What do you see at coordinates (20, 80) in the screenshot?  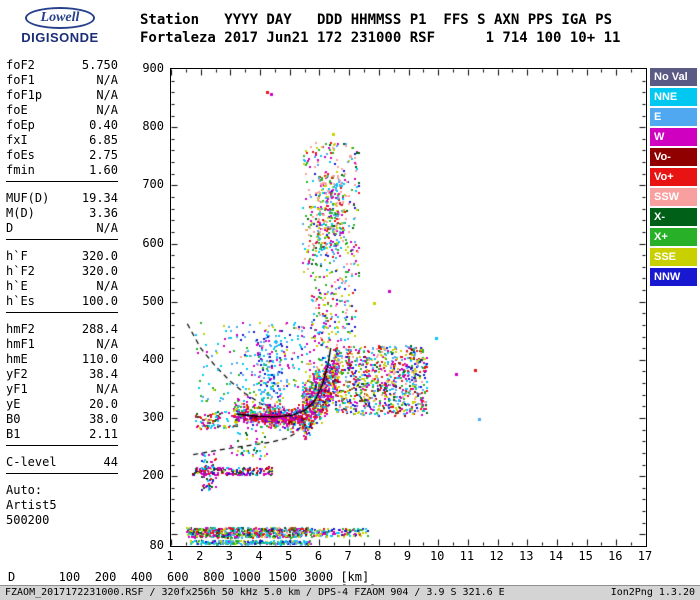 I see `param-label: foF1` at bounding box center [20, 80].